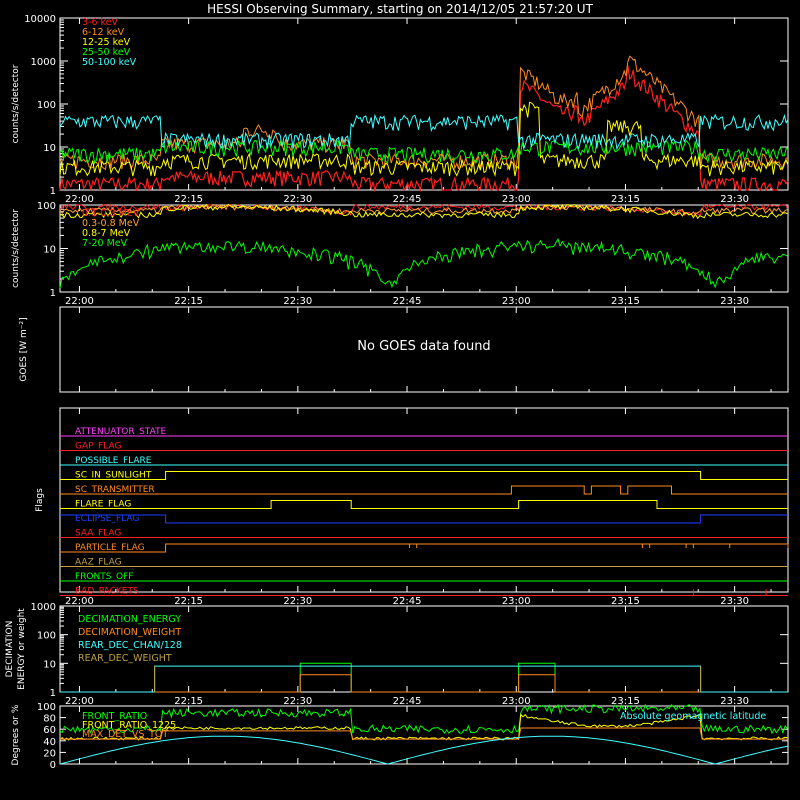  Describe the element at coordinates (734, 601) in the screenshot. I see `flags-x-tick-label: 23:30` at that location.